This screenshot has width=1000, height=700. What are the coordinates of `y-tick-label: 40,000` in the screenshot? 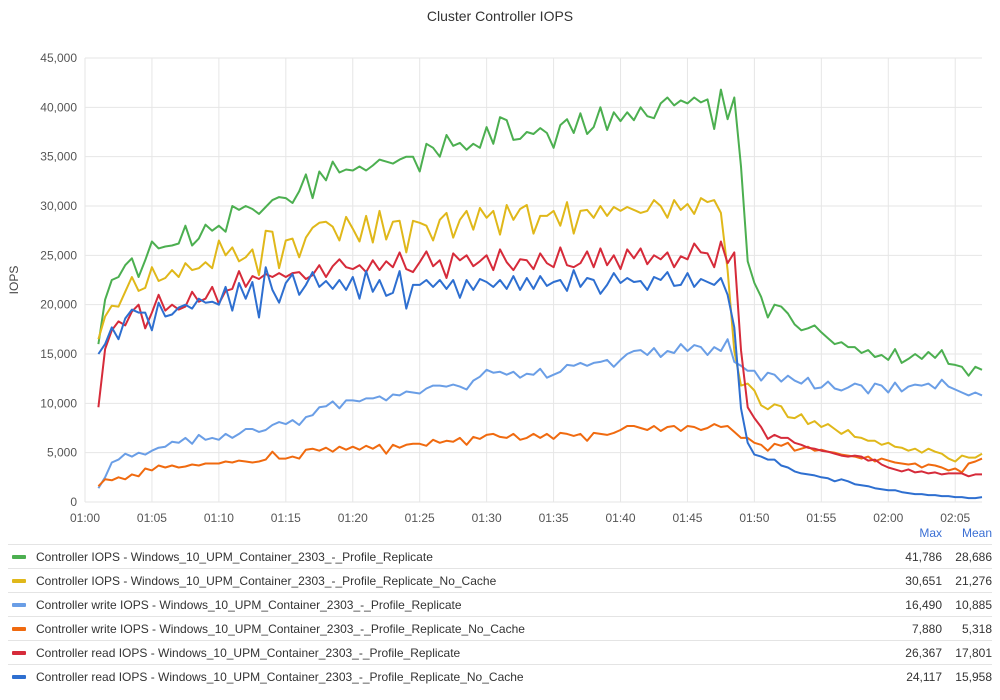 It's located at (58, 107).